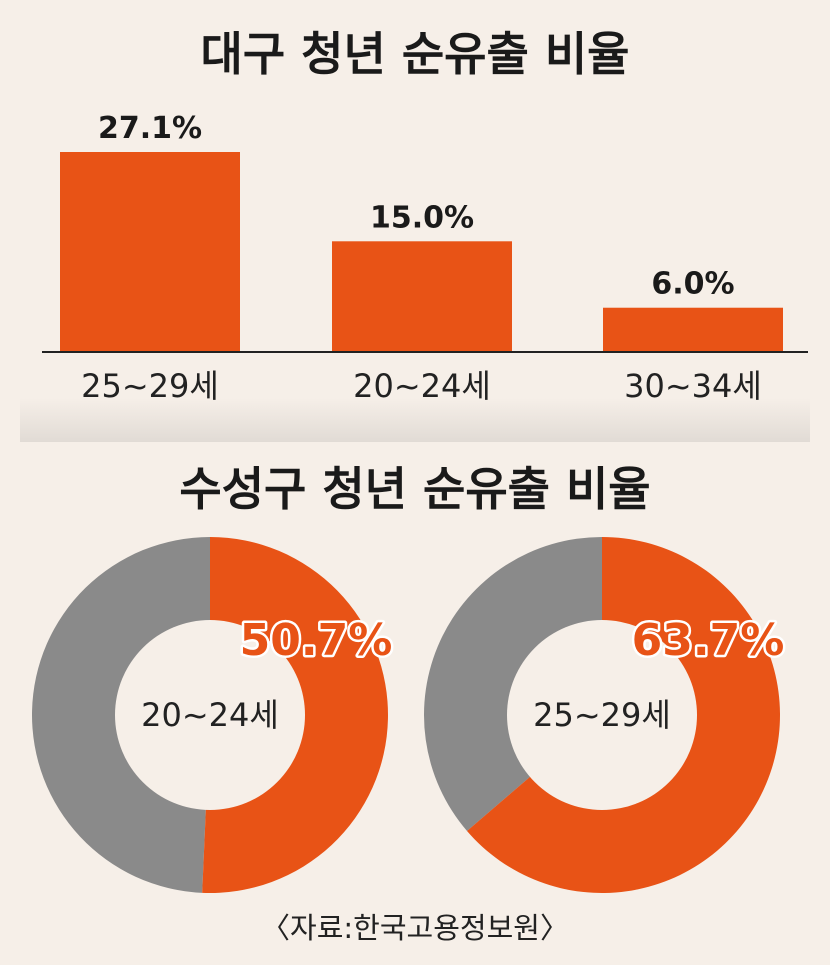  What do you see at coordinates (692, 284) in the screenshot?
I see `bar-value-label-3: 6.0%` at bounding box center [692, 284].